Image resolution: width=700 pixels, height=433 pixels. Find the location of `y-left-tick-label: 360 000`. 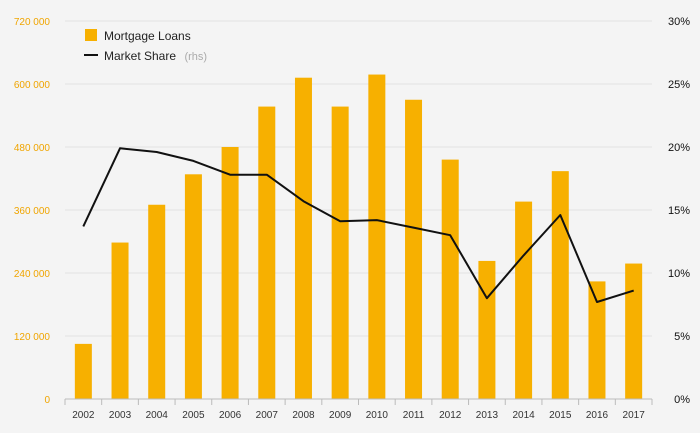

y-left-tick-label: 360 000 is located at coordinates (32, 211).